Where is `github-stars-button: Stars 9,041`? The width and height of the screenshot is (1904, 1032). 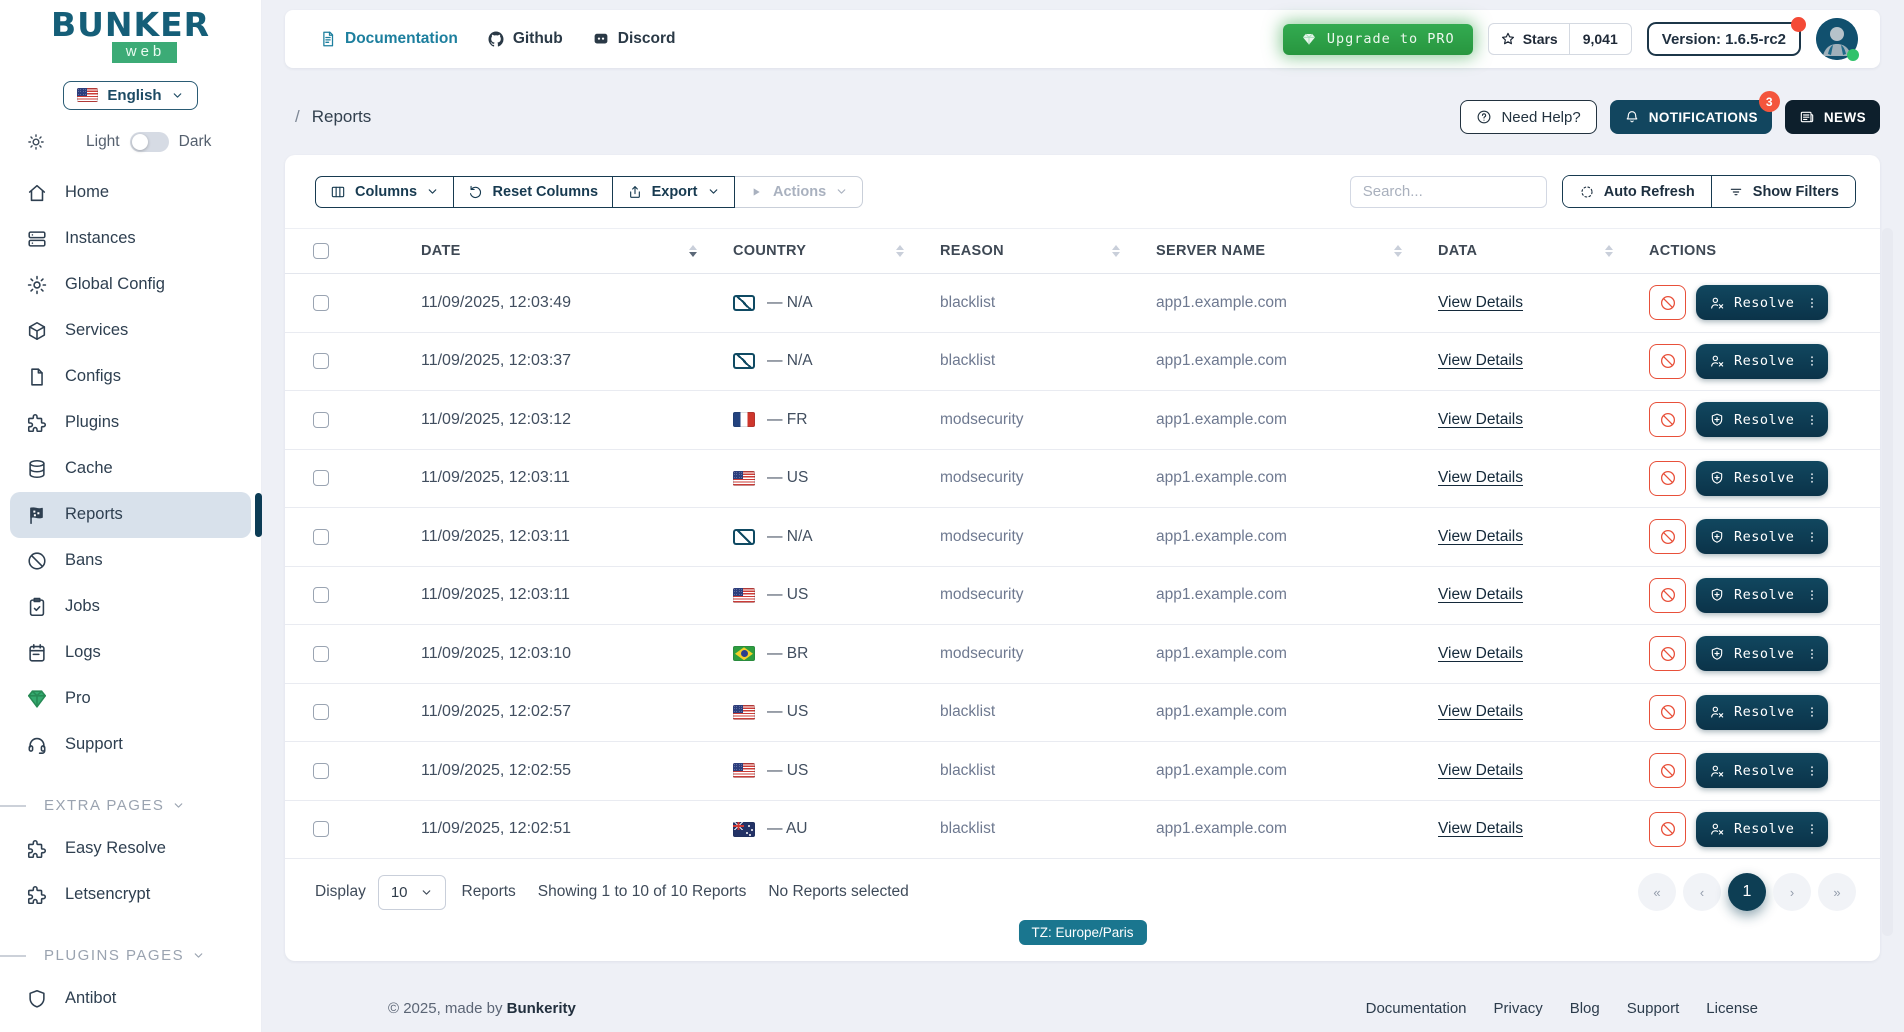
github-stars-button: Stars 9,041 is located at coordinates (1559, 39).